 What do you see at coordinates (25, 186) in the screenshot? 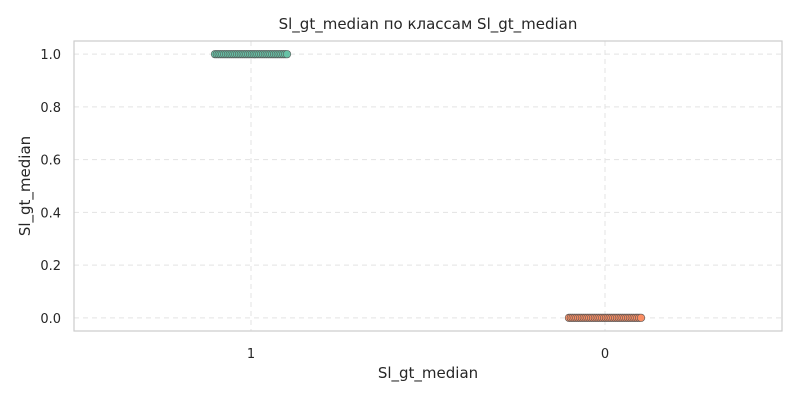
I see `y-axis-label: Sl_gt_median` at bounding box center [25, 186].